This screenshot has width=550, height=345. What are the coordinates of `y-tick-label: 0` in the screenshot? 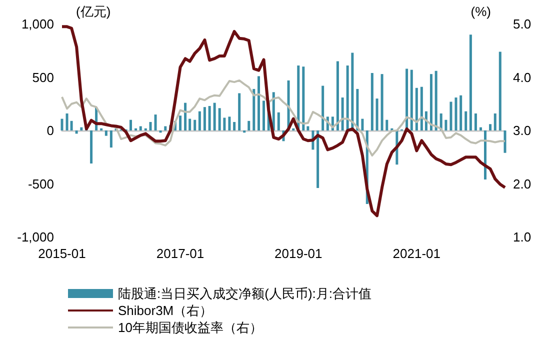 It's located at (50, 130).